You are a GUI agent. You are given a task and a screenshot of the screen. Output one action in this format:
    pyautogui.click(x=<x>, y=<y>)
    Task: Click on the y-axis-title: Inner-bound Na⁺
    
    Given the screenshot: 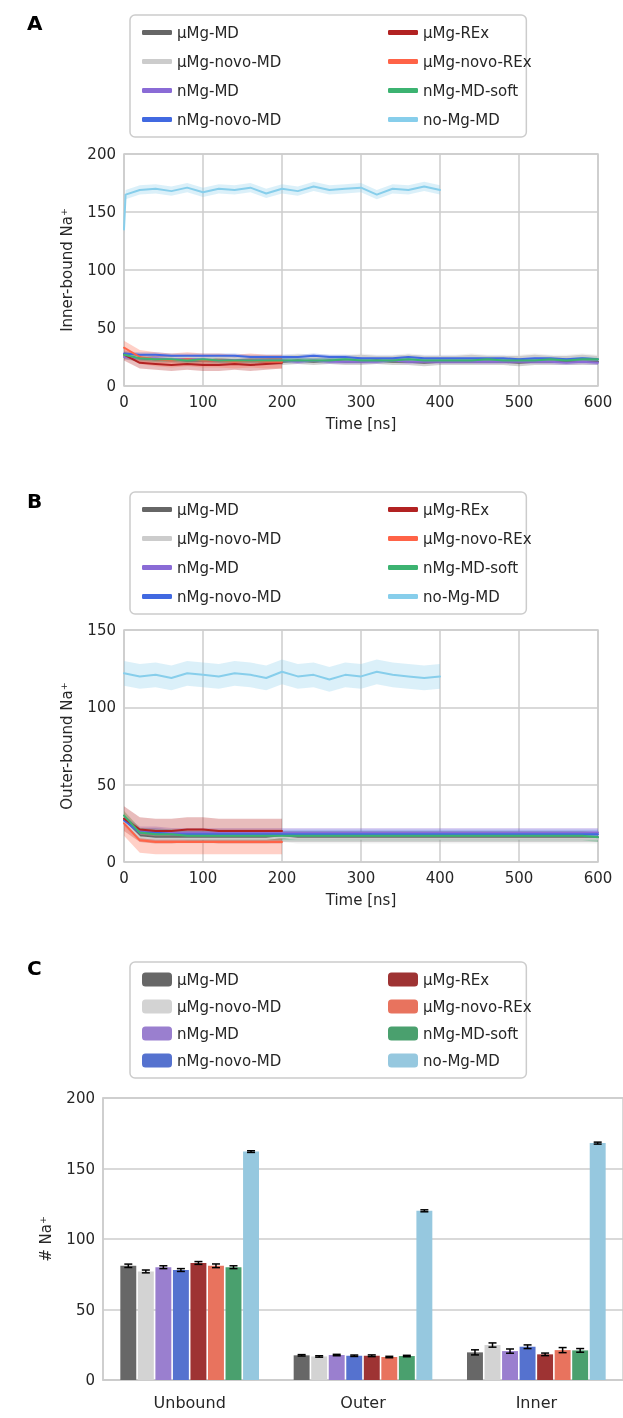 What is the action you would take?
    pyautogui.click(x=66, y=270)
    